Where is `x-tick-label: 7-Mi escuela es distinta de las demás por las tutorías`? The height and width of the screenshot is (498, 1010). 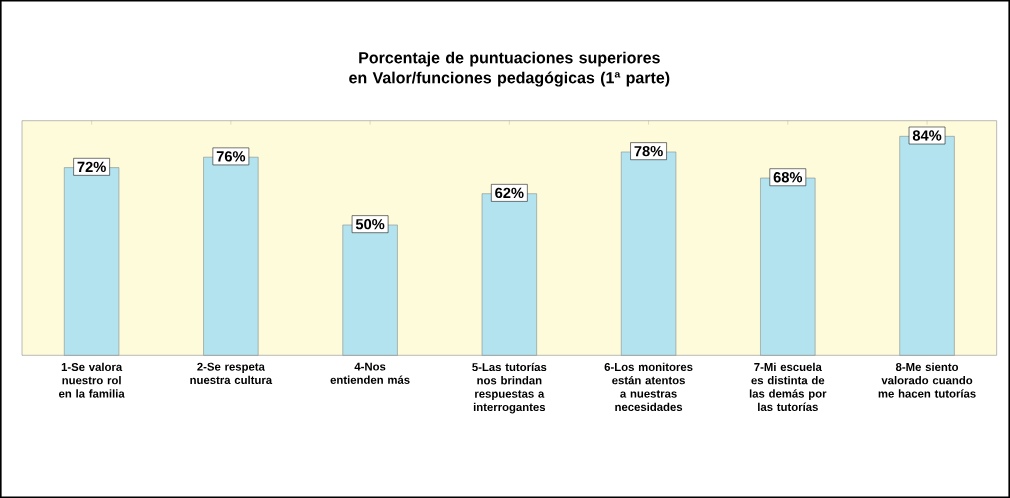
x-tick-label: 7-Mi escuela es distinta de las demás por las tutorías is located at coordinates (788, 387).